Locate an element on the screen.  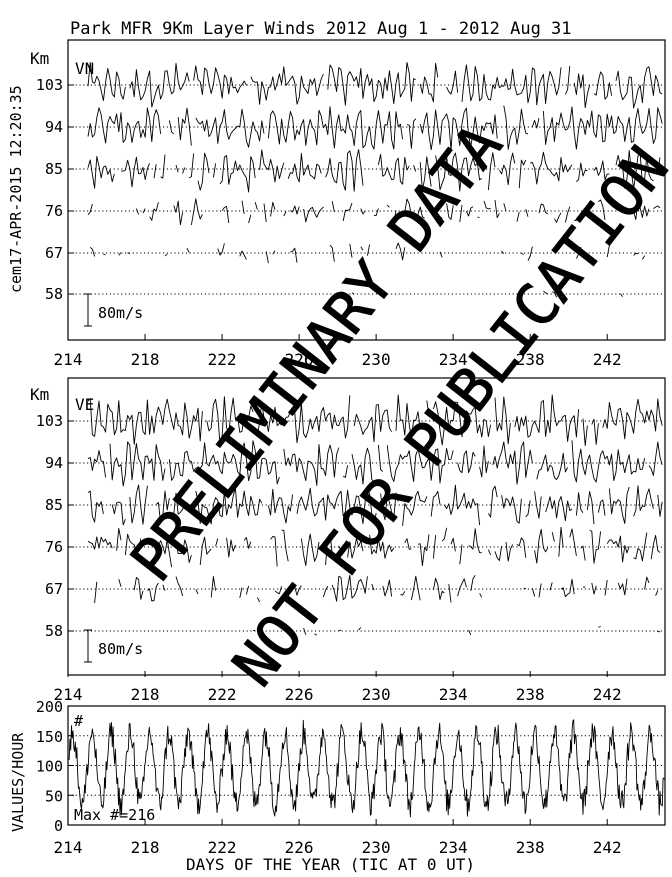
y-tick-label: 200 is located at coordinates (49, 707).